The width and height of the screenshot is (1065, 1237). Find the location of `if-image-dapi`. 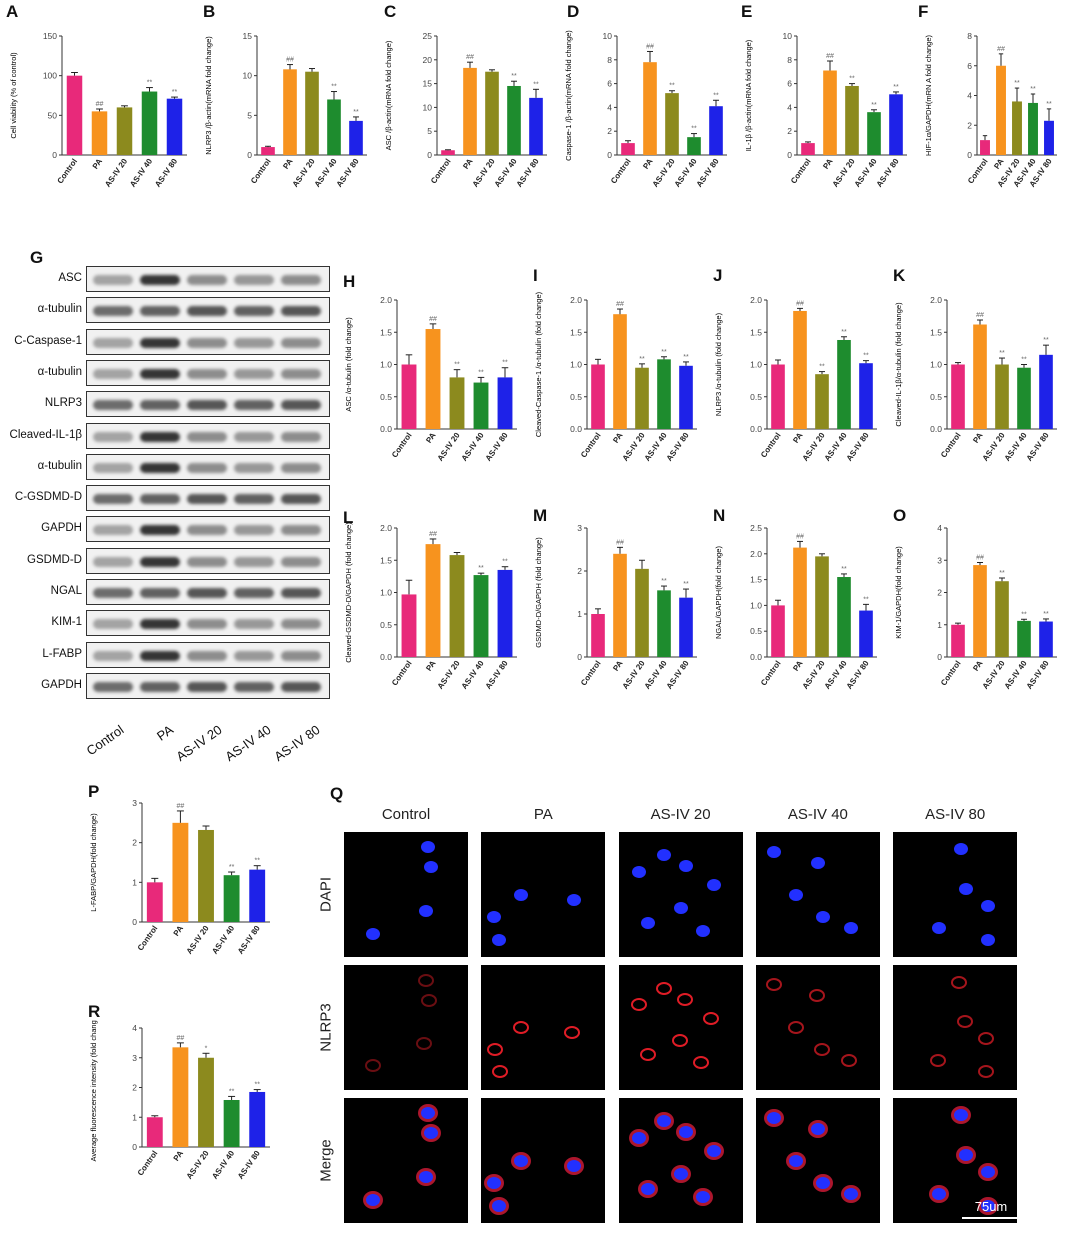

if-image-dapi is located at coordinates (543, 894).